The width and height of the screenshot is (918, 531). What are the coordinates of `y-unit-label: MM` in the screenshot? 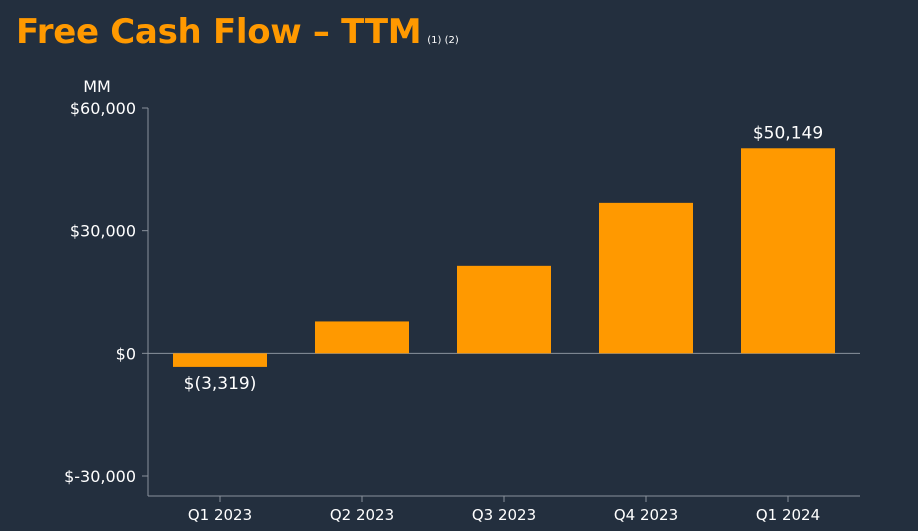 It's located at (97, 86).